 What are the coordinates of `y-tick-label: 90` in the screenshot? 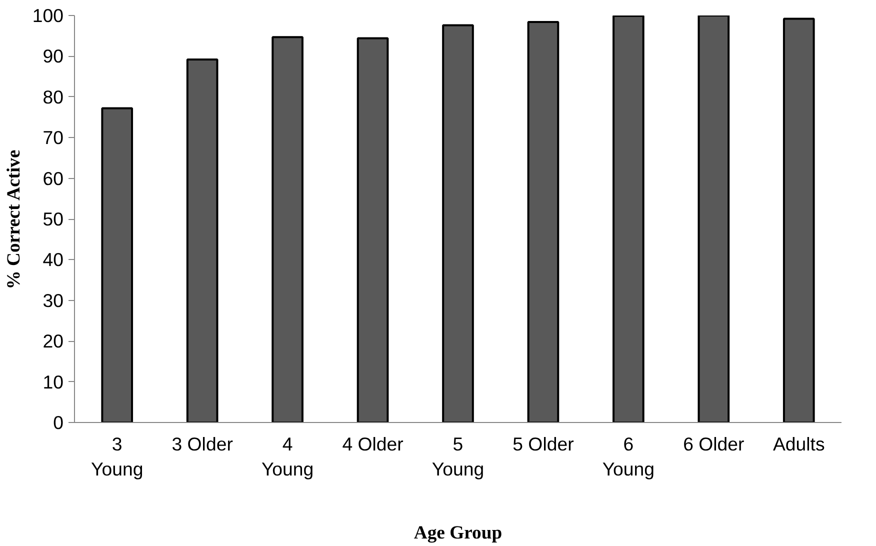 It's located at (53, 56).